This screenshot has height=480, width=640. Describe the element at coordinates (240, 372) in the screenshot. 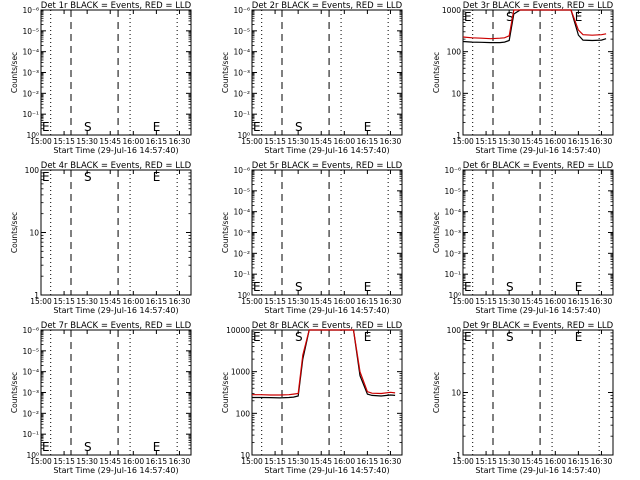

I see `y-tick-label: 1000` at that location.